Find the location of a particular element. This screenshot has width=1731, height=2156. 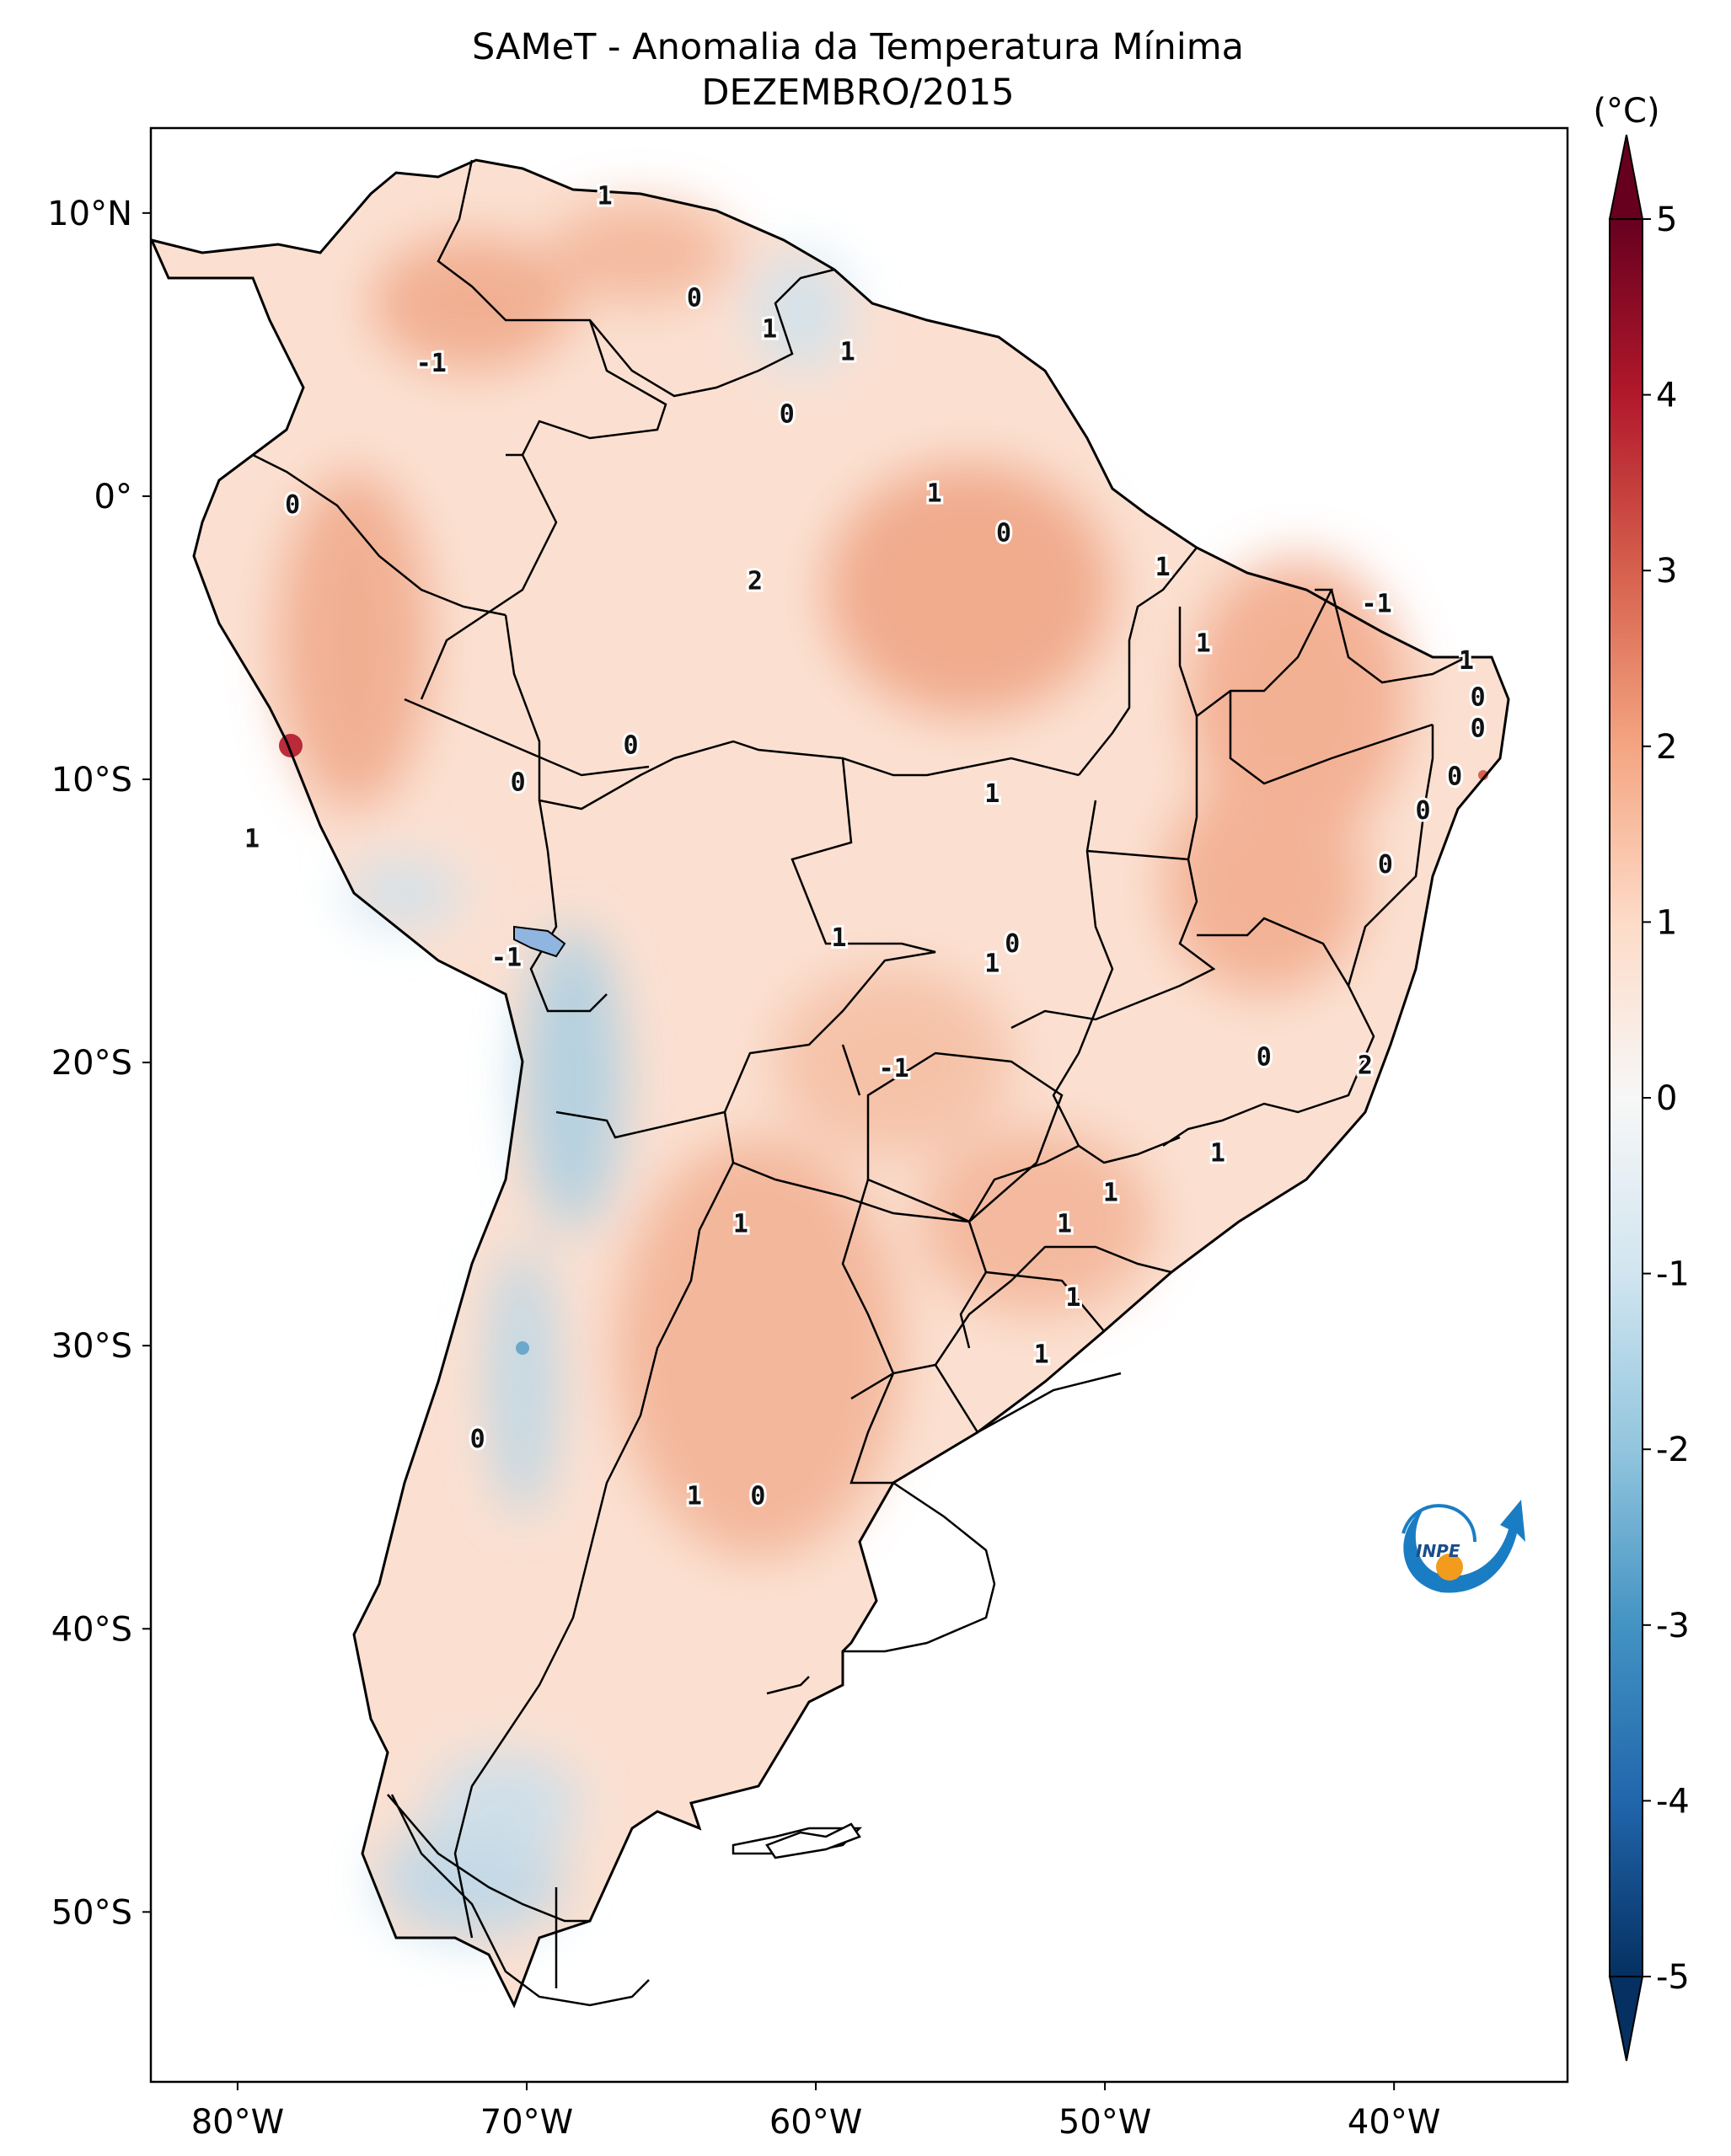

logo-sun-icon is located at coordinates (1449, 1567).